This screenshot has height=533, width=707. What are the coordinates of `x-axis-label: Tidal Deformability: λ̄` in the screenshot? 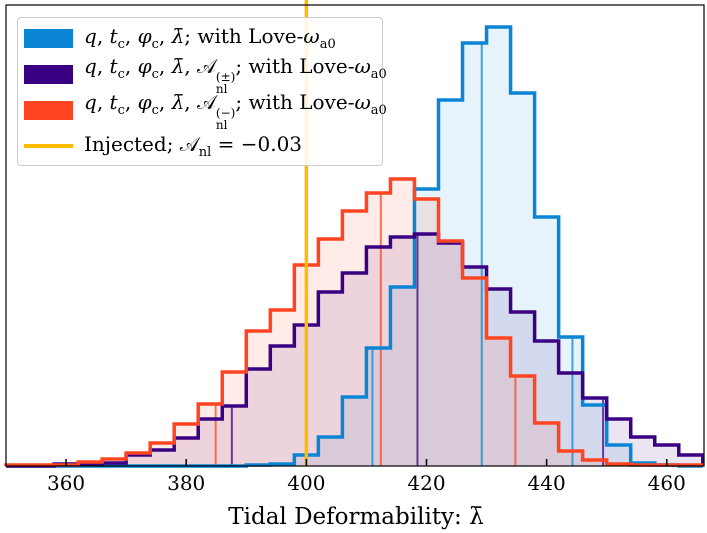 It's located at (355, 517).